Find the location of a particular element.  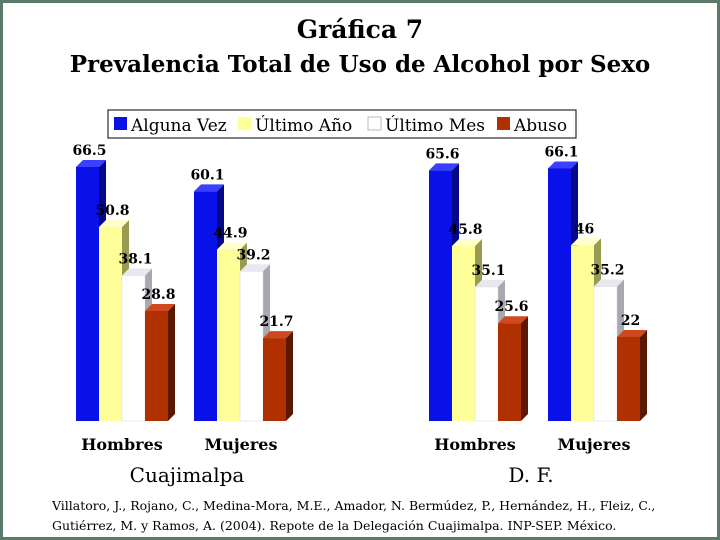

legend-swatch-abuso is located at coordinates (503, 123).